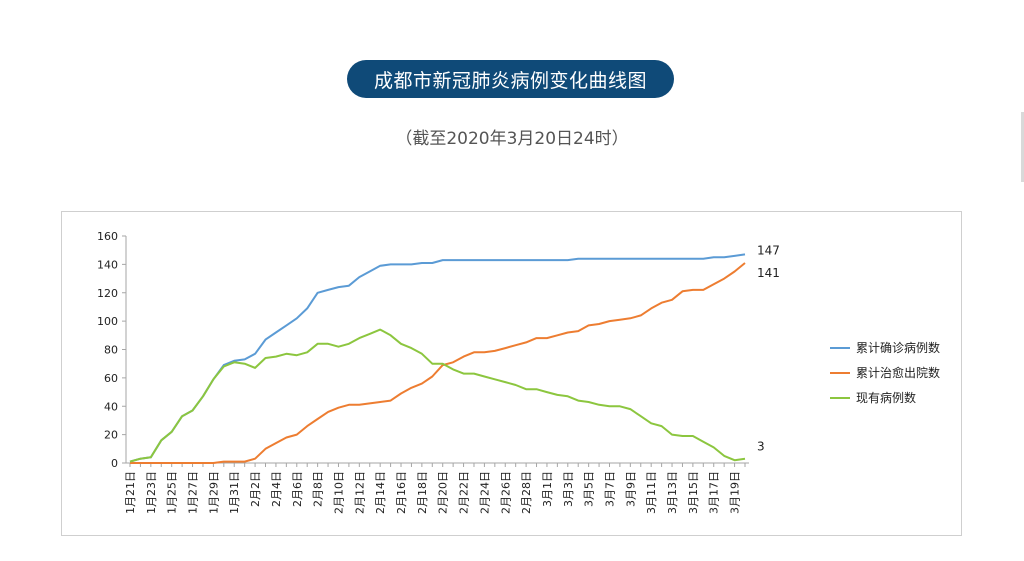 The image size is (1024, 561). I want to click on end-value-label-1: 141, so click(768, 273).